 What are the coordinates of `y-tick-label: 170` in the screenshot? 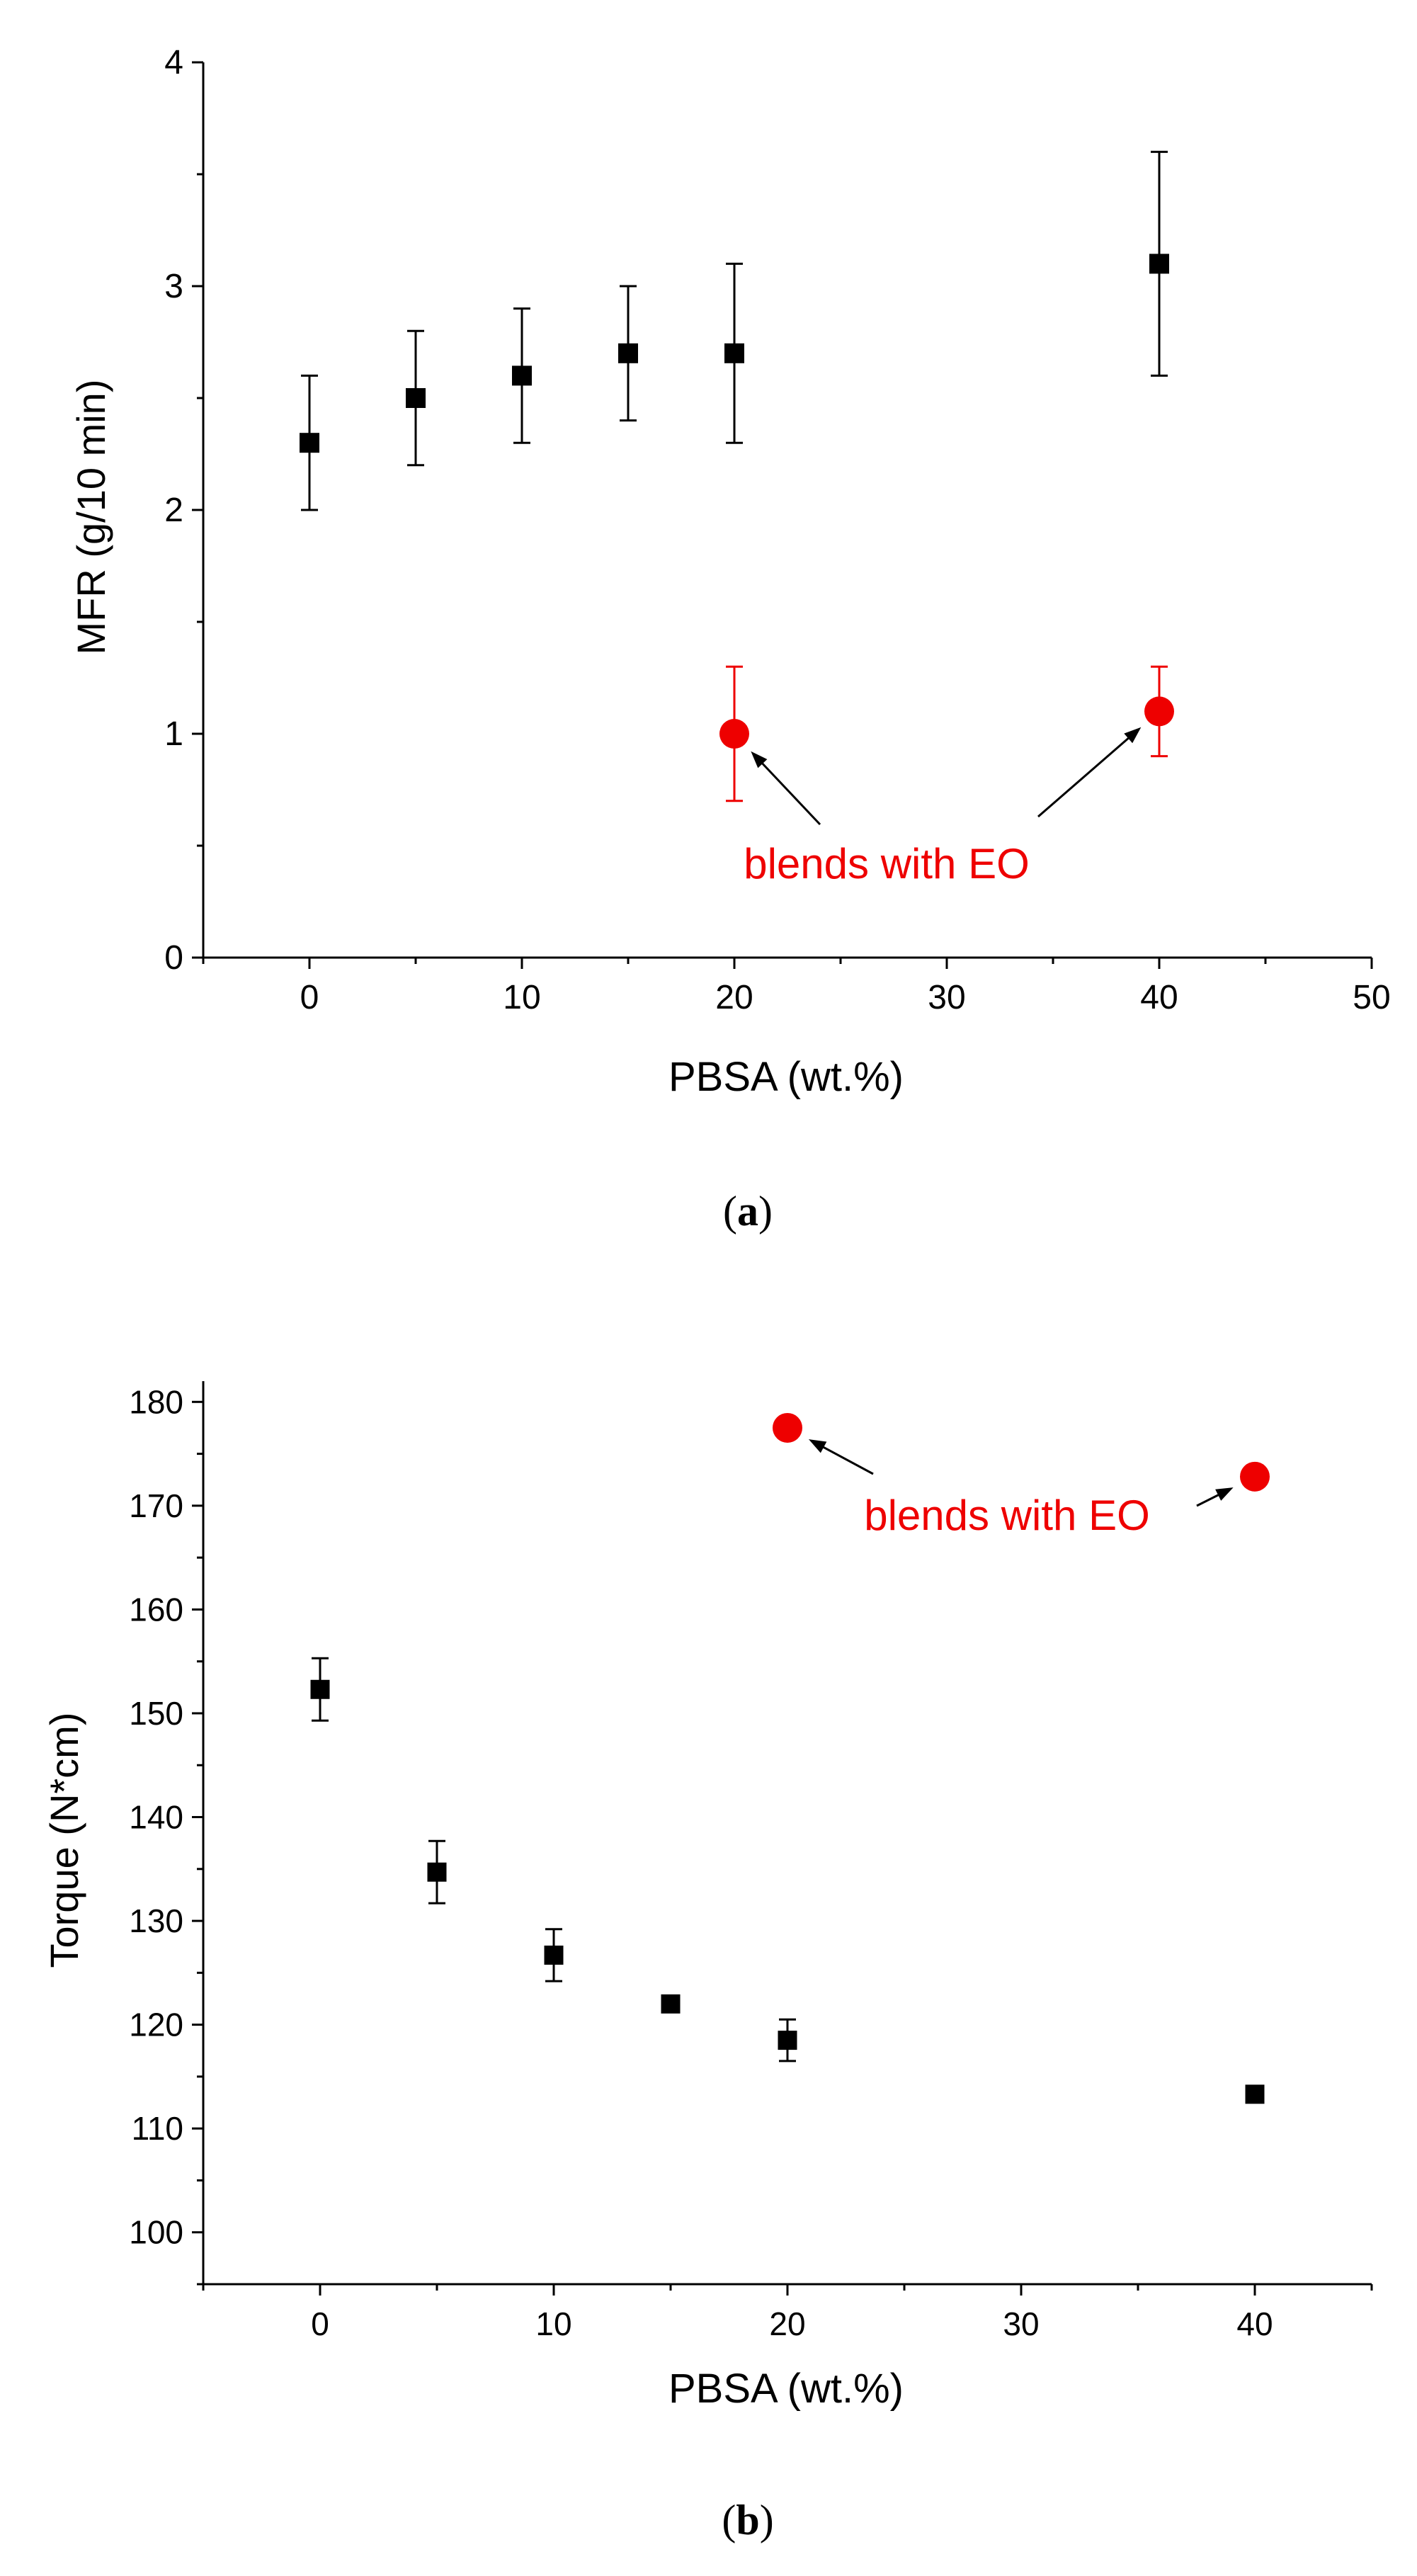 It's located at (156, 1505).